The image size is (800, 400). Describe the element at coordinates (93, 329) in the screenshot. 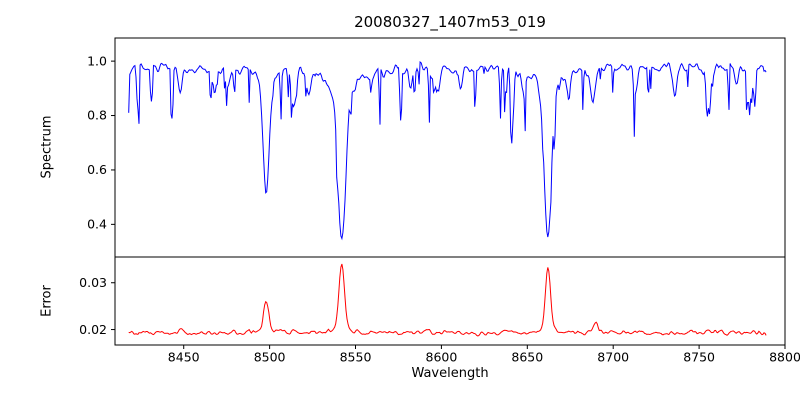

I see `y-tick-label: 0.02` at that location.